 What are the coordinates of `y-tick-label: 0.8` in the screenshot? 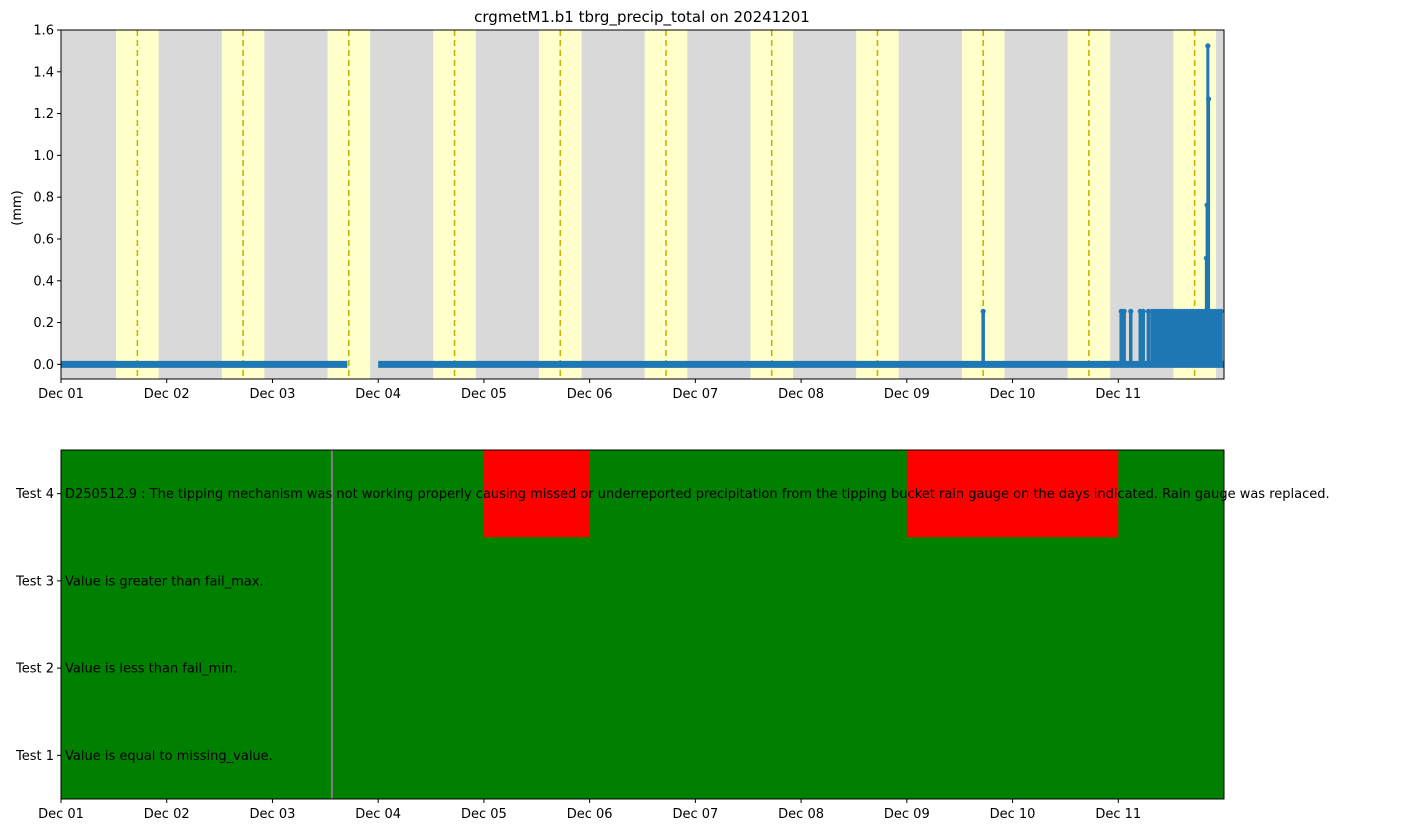 It's located at (43, 198).